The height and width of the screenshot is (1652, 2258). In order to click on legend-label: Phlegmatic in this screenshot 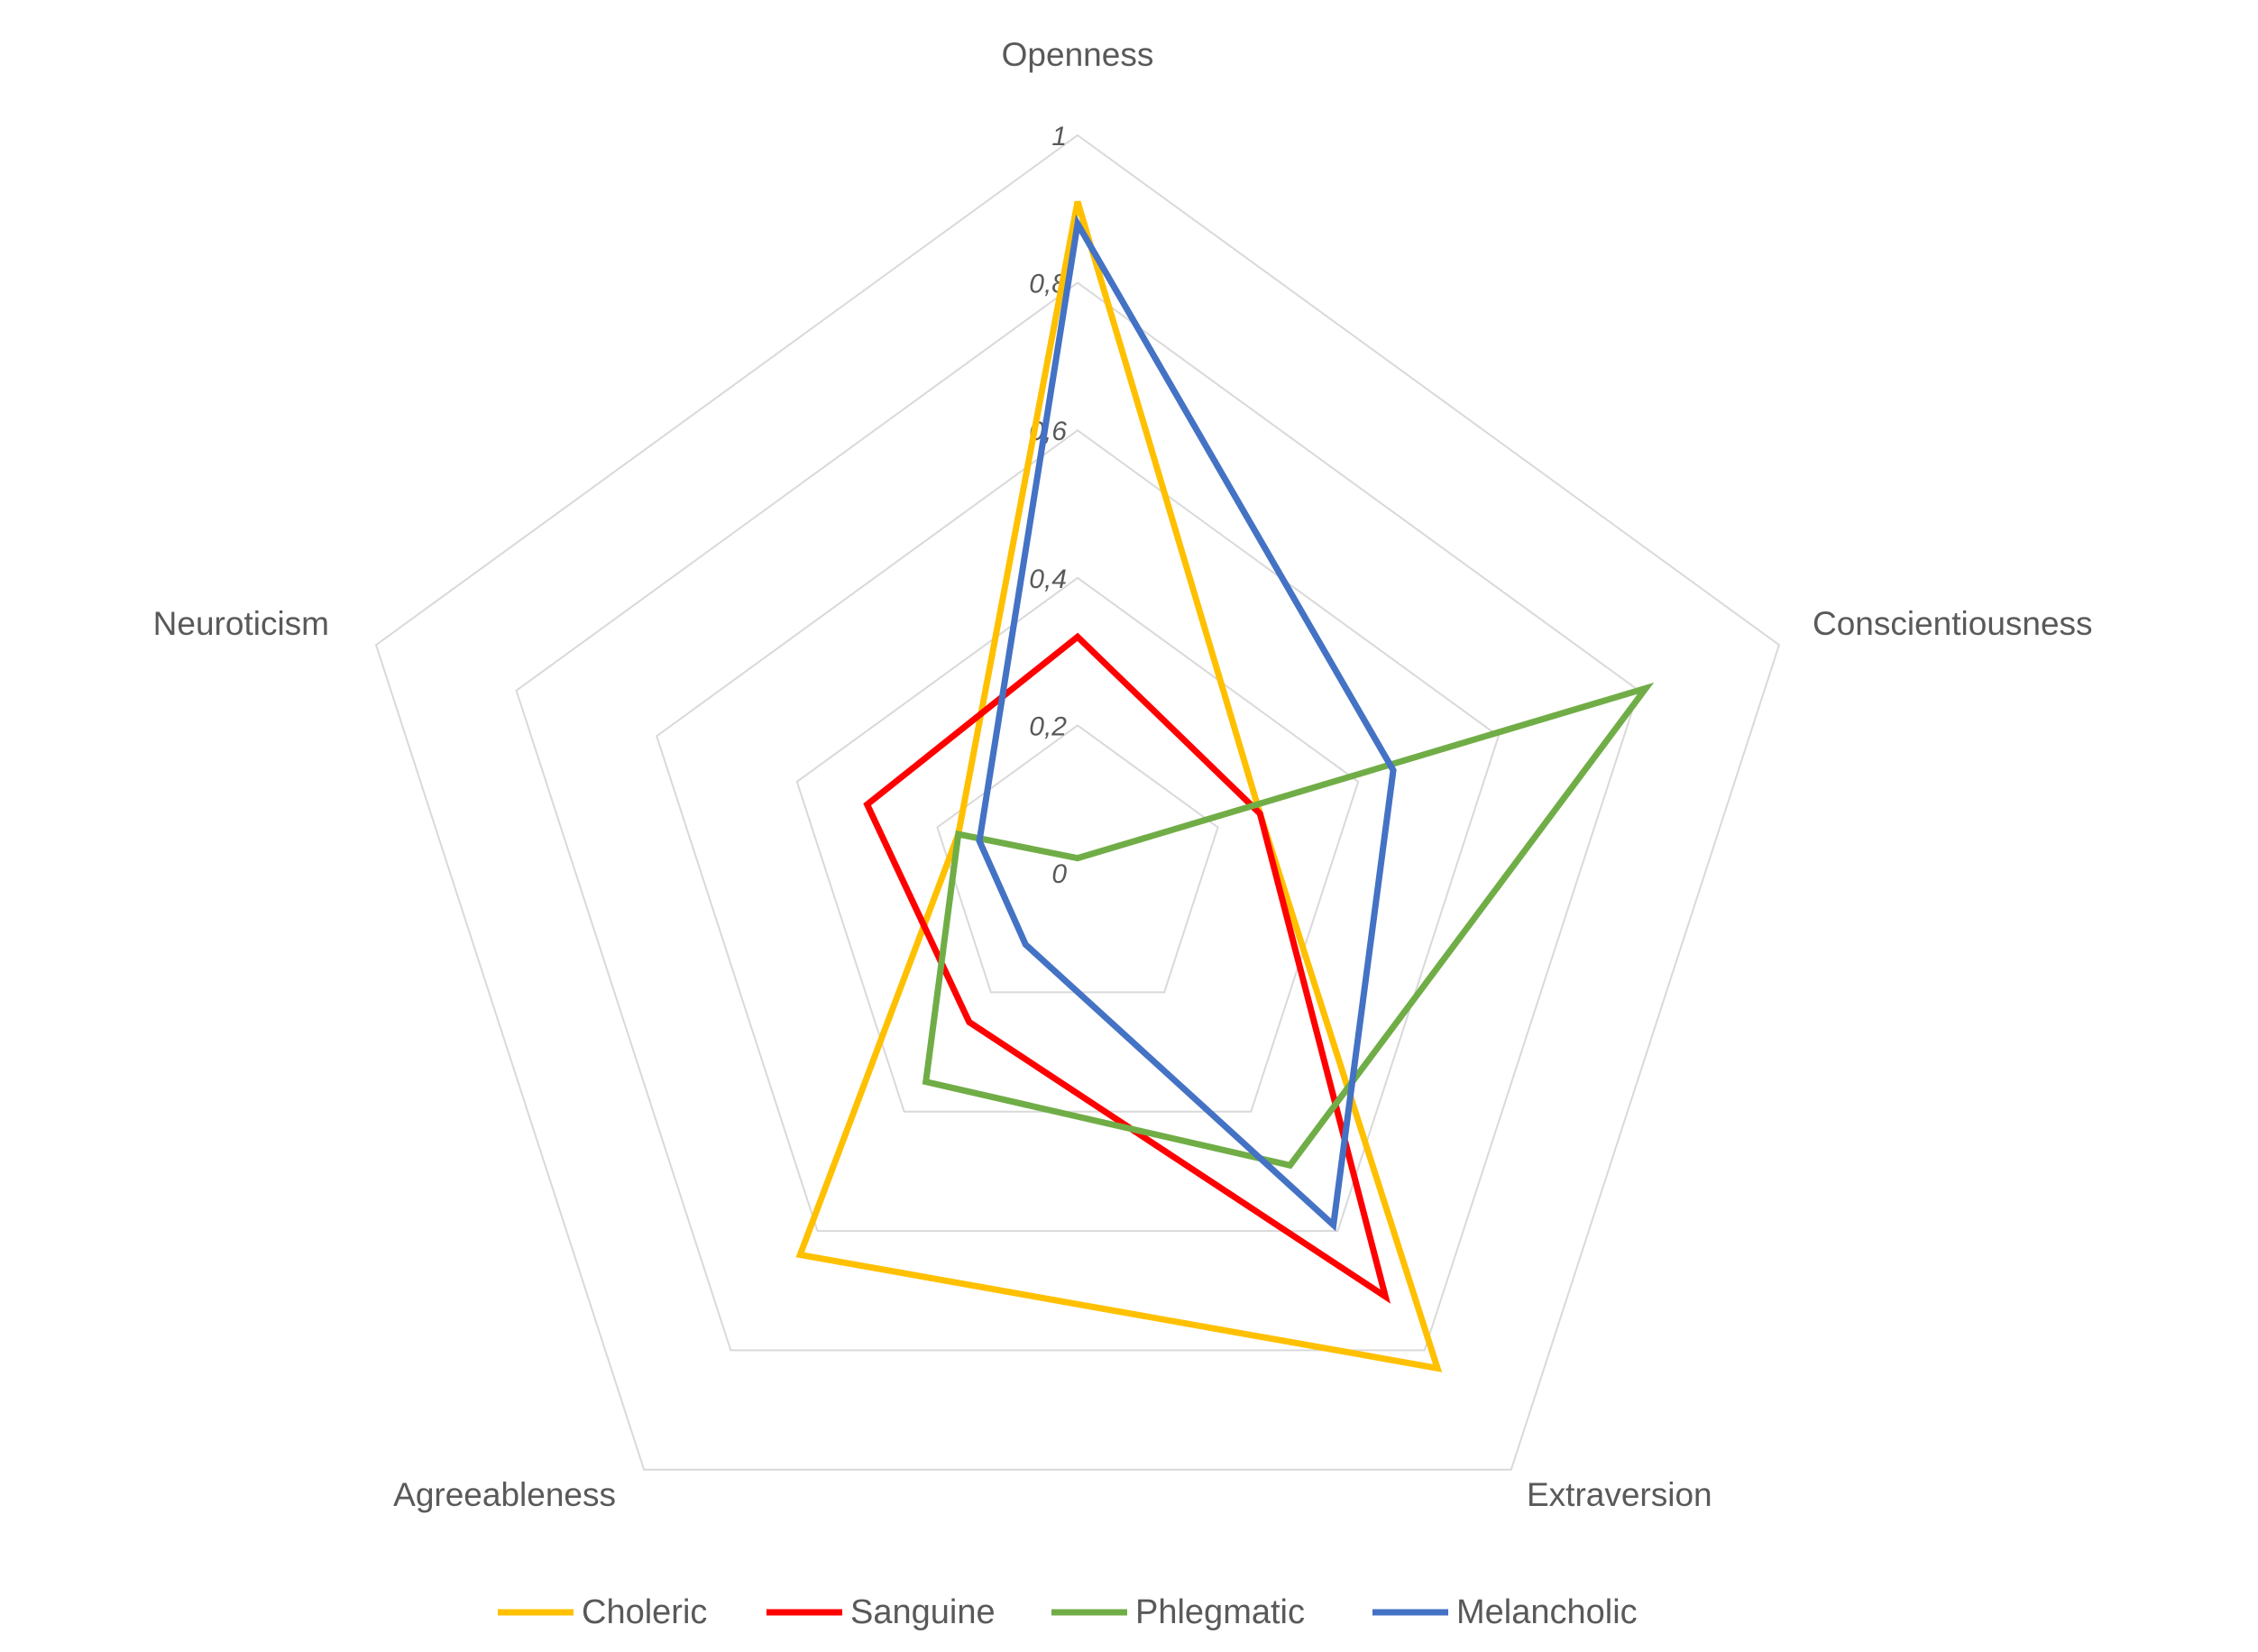, I will do `click(1220, 1612)`.